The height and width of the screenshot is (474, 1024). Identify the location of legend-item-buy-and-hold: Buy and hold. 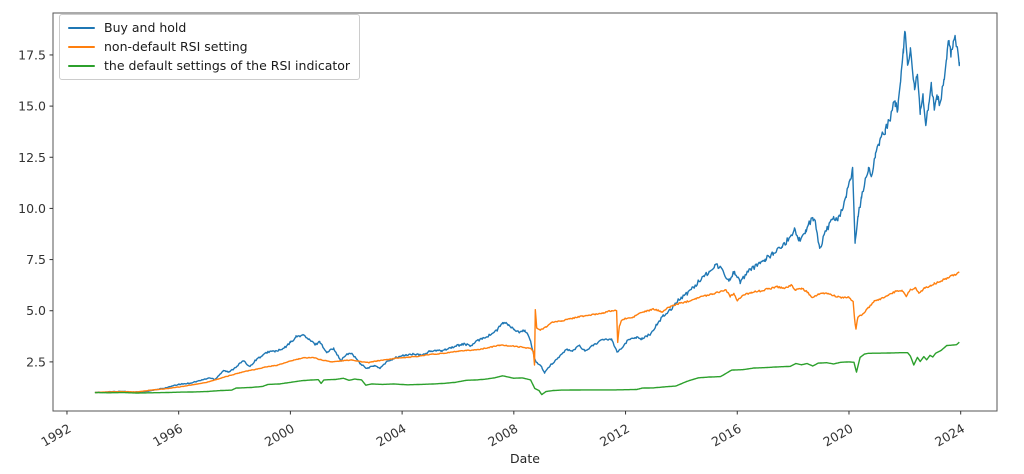
(209, 27).